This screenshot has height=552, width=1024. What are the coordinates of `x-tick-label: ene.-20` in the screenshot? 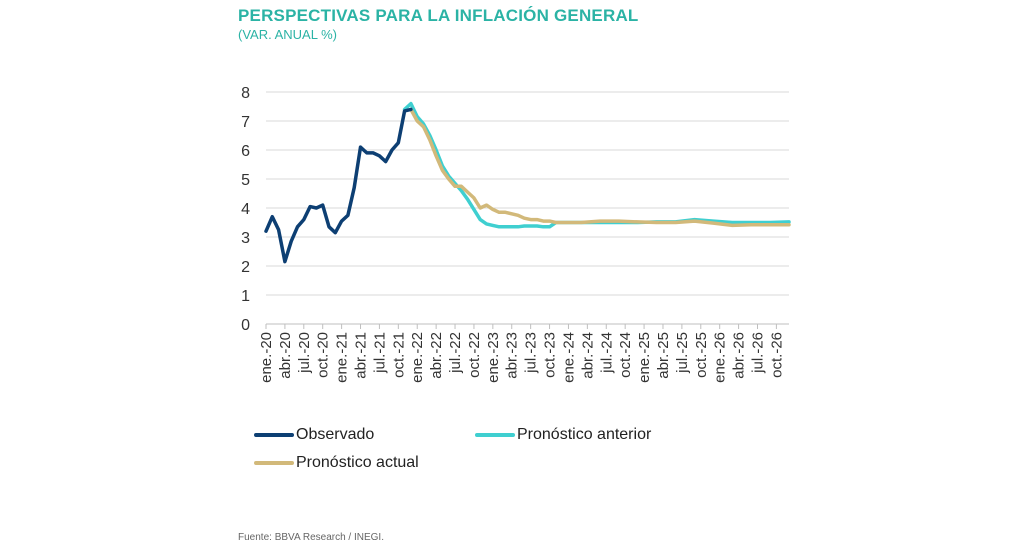 It's located at (266, 357).